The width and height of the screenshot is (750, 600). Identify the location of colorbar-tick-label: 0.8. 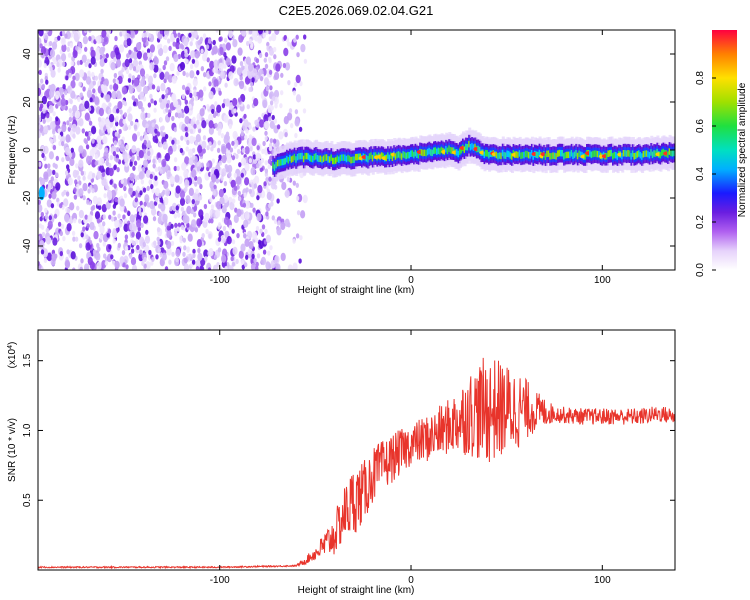
(700, 78).